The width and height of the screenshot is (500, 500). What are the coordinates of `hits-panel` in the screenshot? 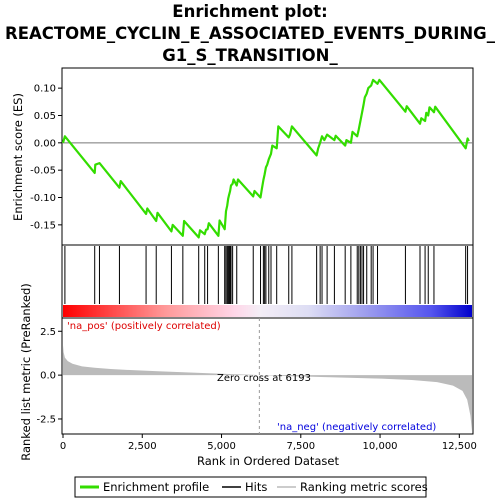 It's located at (267, 281).